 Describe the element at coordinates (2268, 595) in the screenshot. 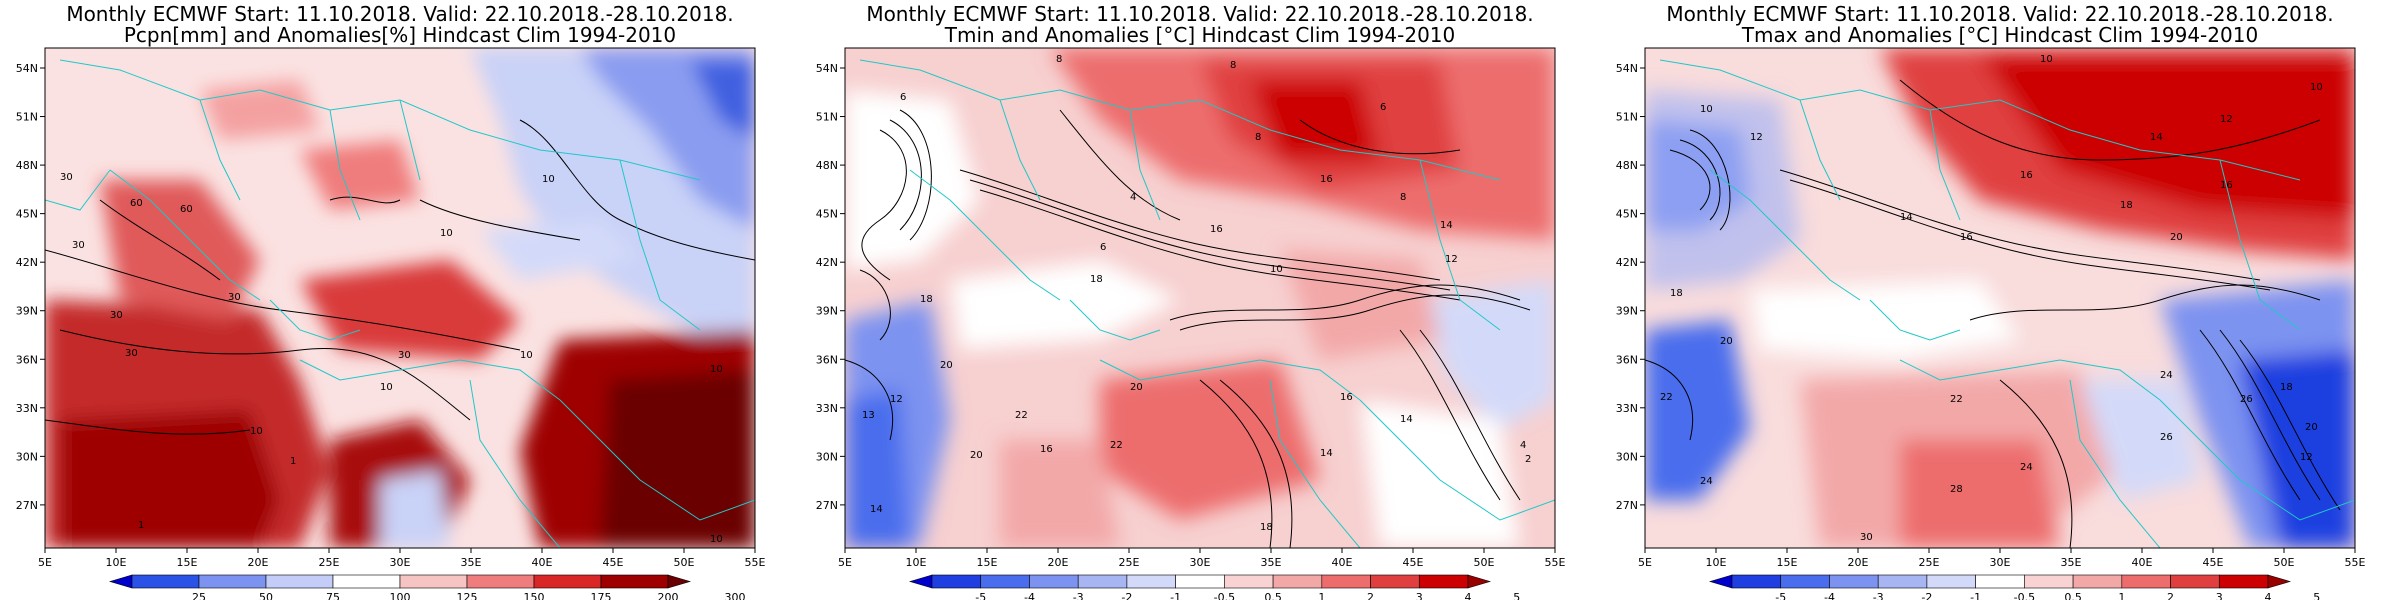

I see `colorbar-label: 4` at that location.